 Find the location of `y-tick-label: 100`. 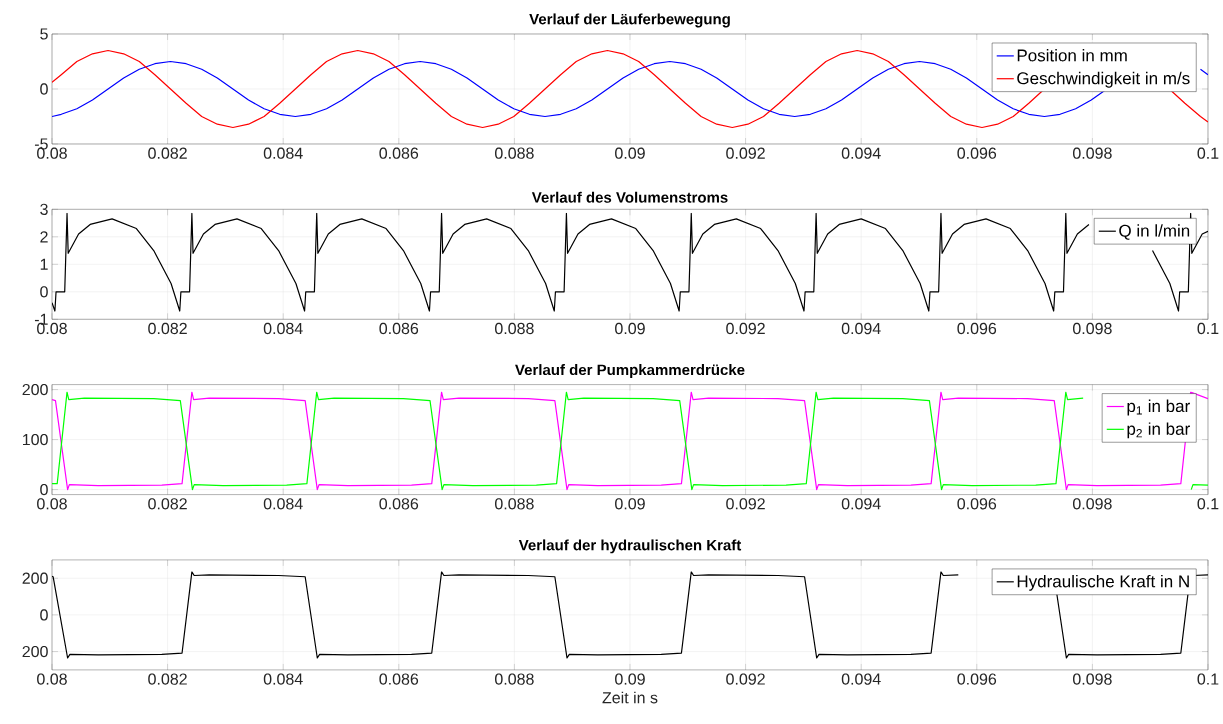

y-tick-label: 100 is located at coordinates (35, 439).